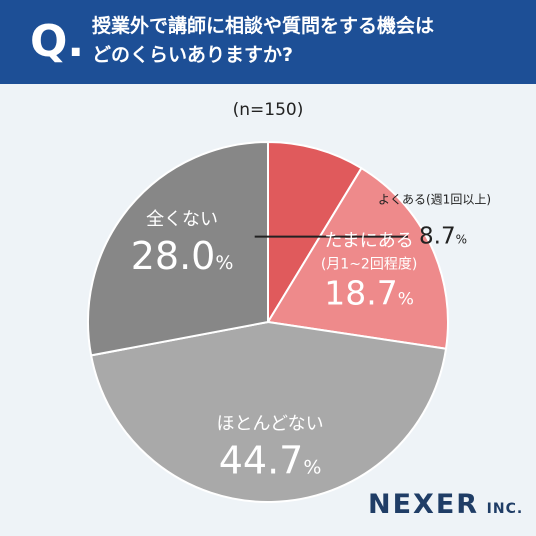  What do you see at coordinates (369, 265) in the screenshot?
I see `slice-sublabel-sometimes: (月1~2回程度)` at bounding box center [369, 265].